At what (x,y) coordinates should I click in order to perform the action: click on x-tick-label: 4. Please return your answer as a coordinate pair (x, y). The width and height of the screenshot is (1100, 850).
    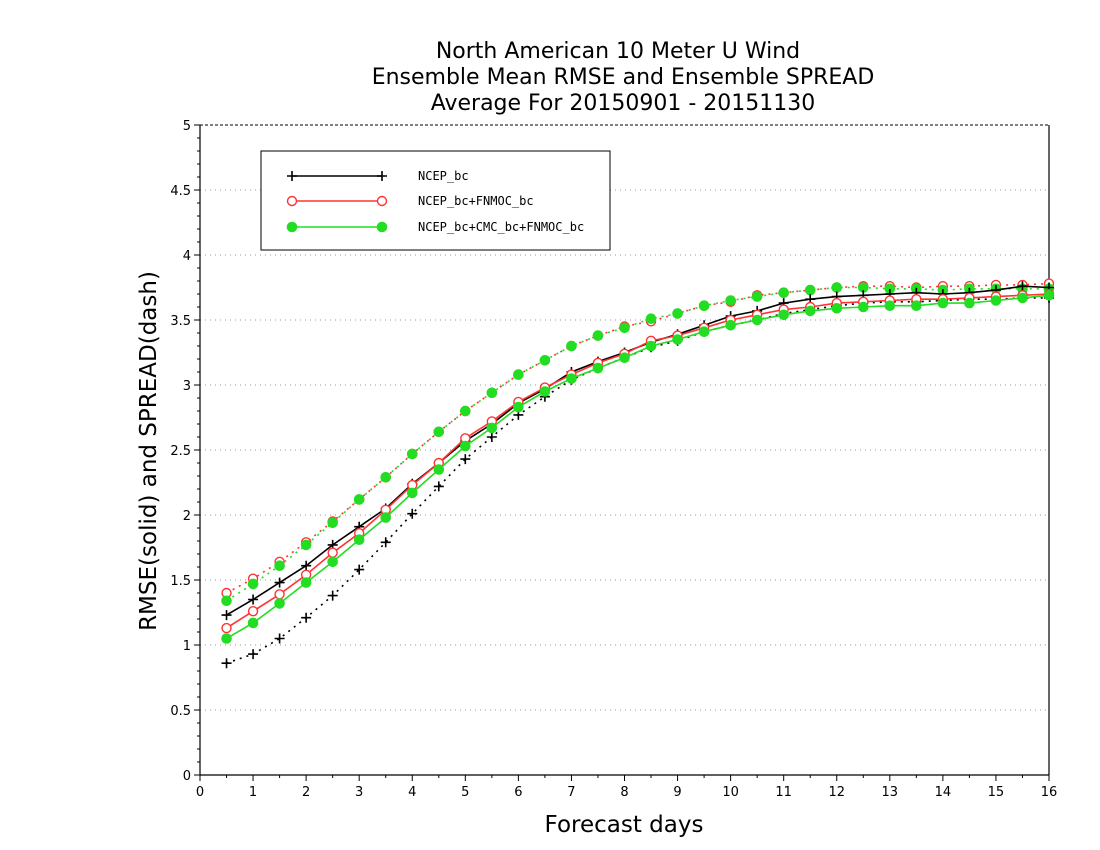
    Looking at the image, I should click on (412, 792).